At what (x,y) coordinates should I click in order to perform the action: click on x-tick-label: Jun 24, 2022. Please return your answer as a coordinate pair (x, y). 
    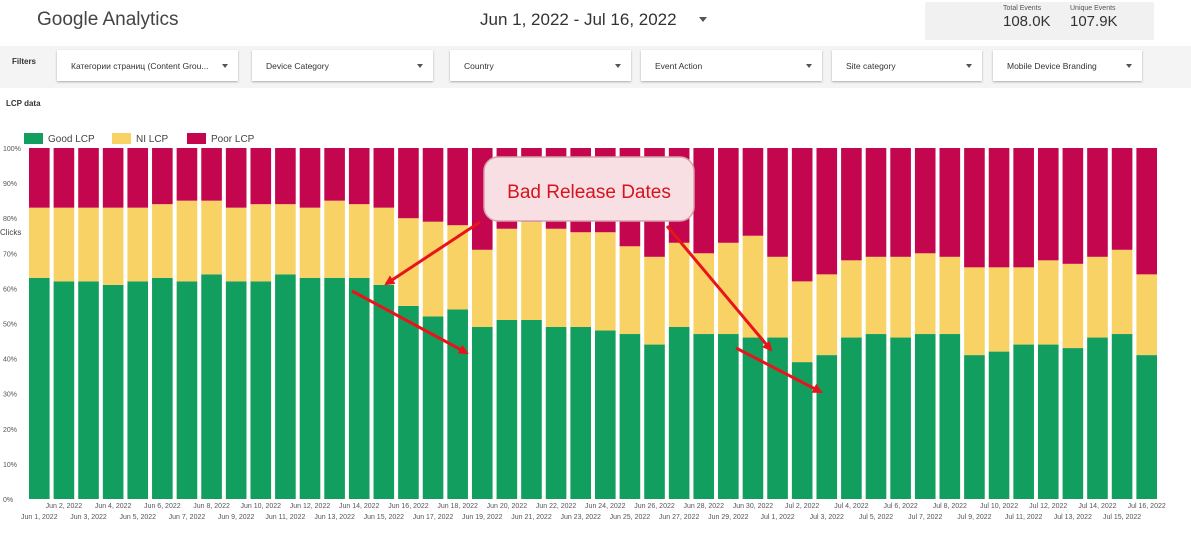
    Looking at the image, I should click on (605, 506).